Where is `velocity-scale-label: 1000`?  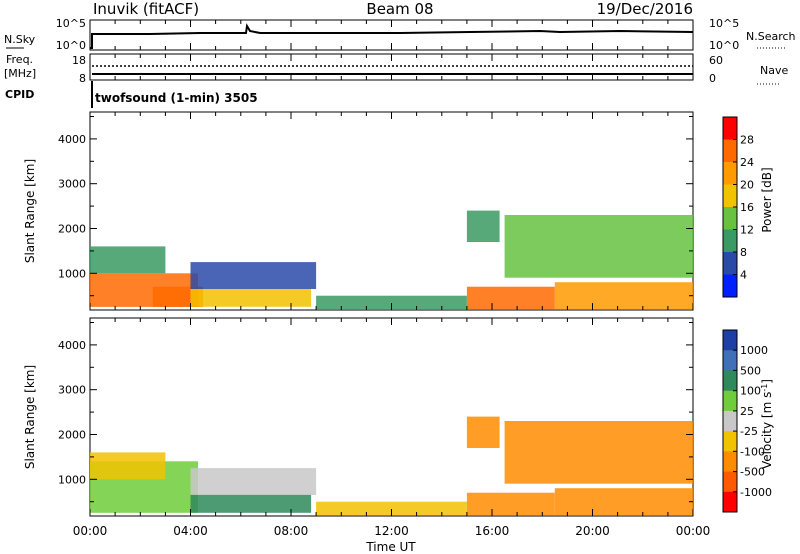 velocity-scale-label: 1000 is located at coordinates (754, 350).